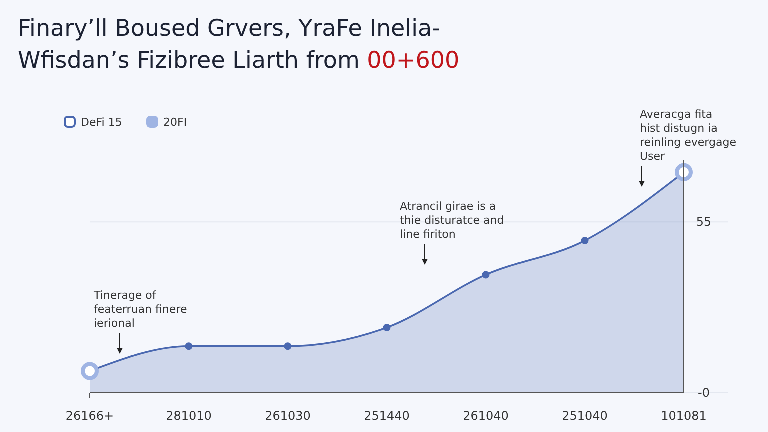 This screenshot has width=768, height=432. I want to click on x-tick-label: 251040, so click(585, 416).